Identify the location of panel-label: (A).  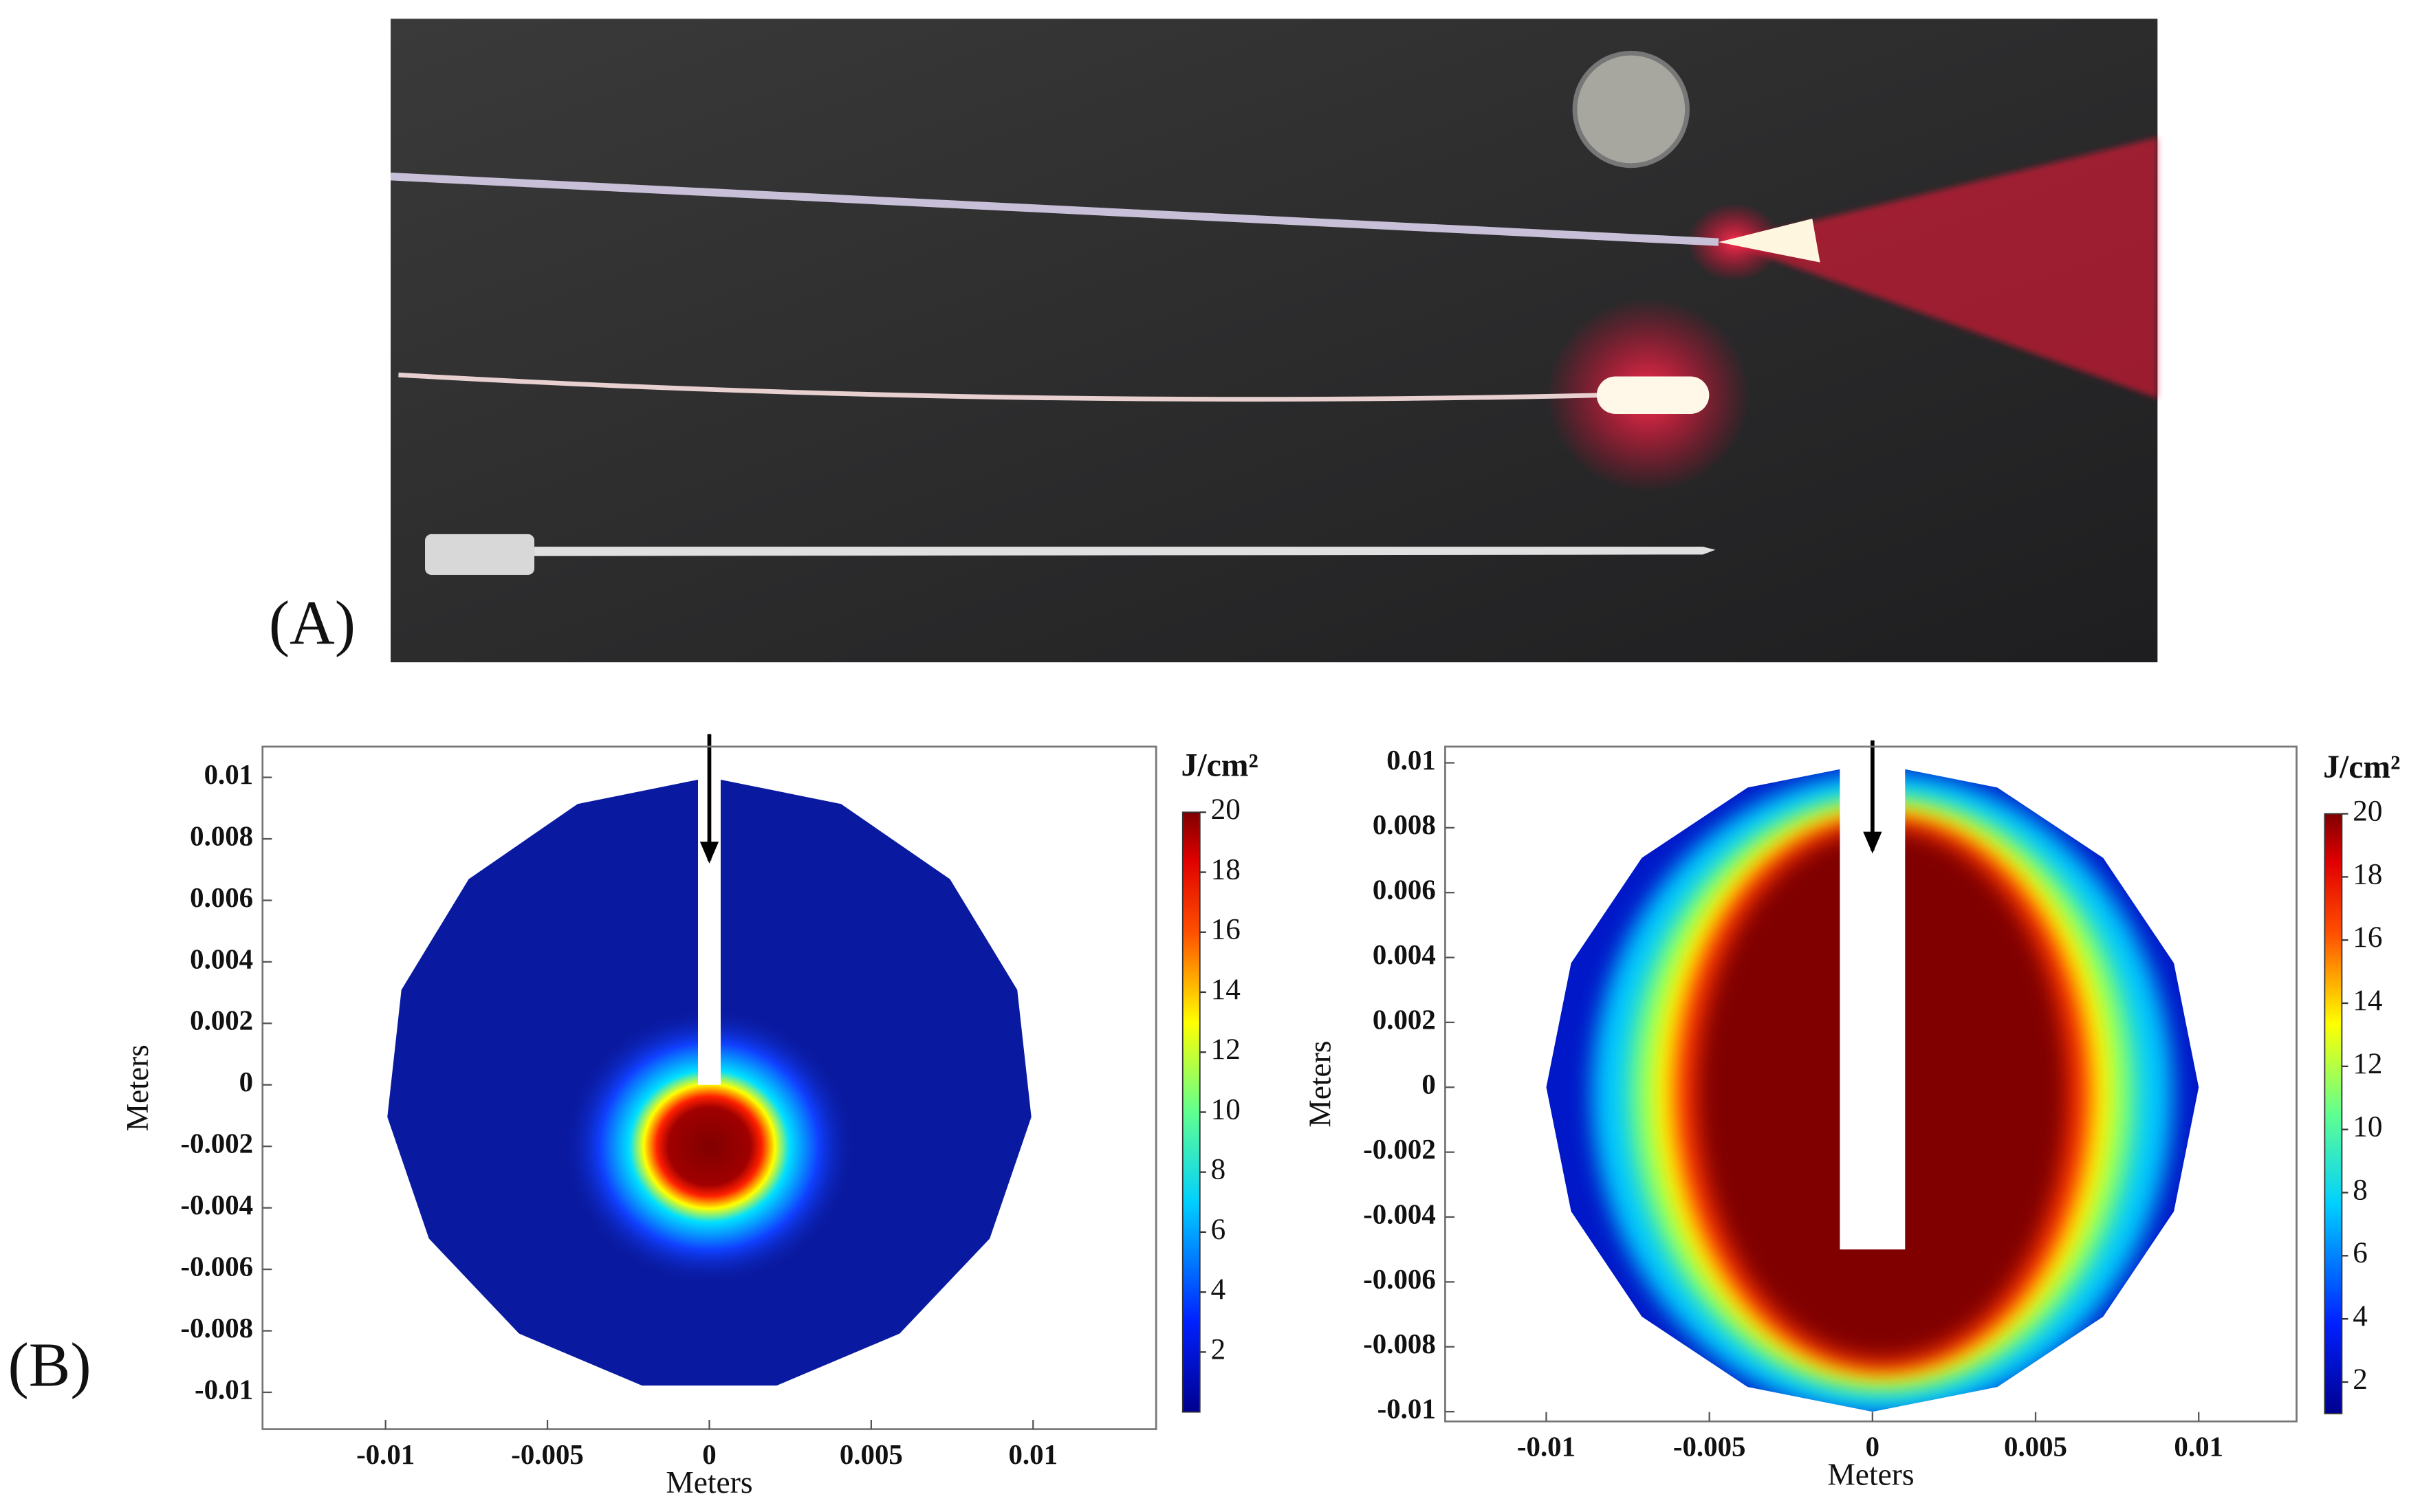
(312, 622).